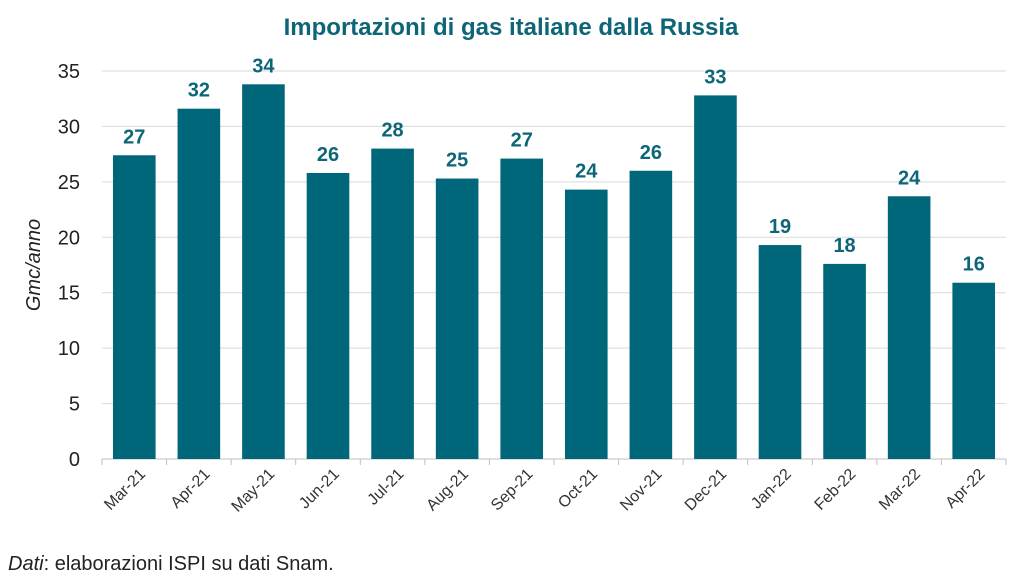 Image resolution: width=1022 pixels, height=588 pixels. Describe the element at coordinates (966, 489) in the screenshot. I see `x-tick-label: Apr-22` at that location.